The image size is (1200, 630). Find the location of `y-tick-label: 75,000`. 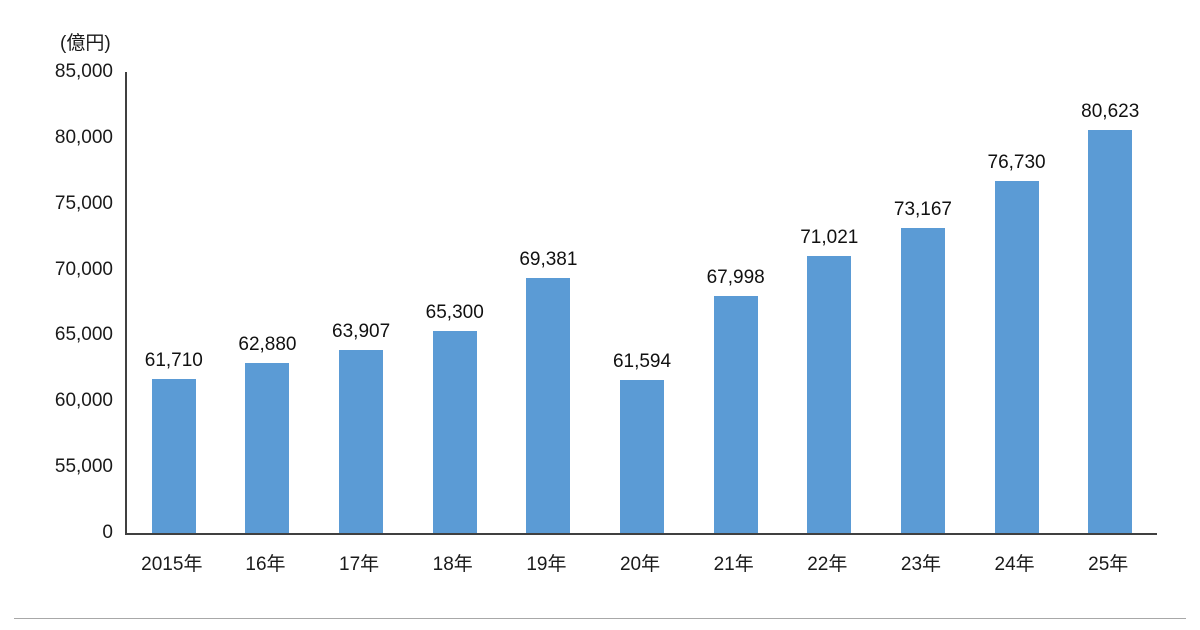

y-tick-label: 75,000 is located at coordinates (83, 203).